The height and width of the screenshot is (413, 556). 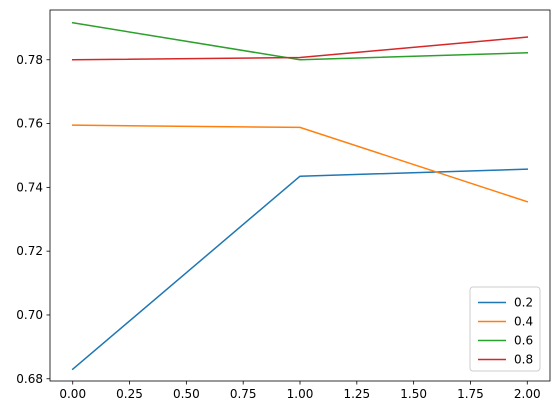 I want to click on y-tick-label: 0.76, so click(x=29, y=124).